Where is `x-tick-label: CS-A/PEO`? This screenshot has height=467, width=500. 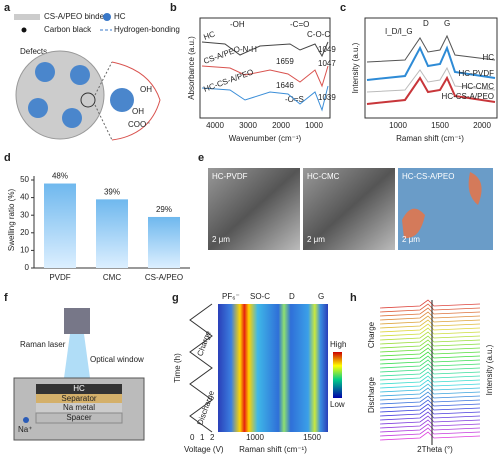 x-tick-label: CS-A/PEO is located at coordinates (164, 277).